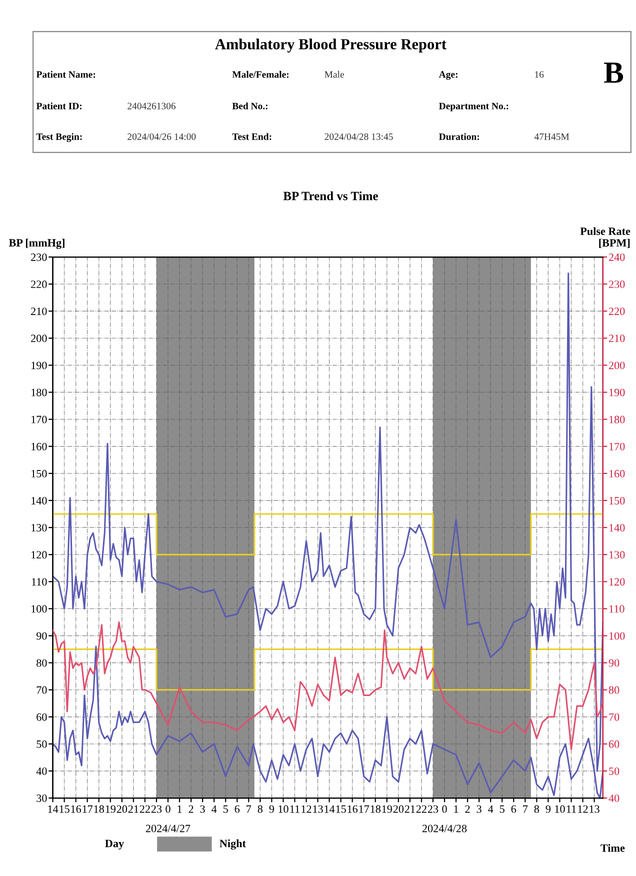  What do you see at coordinates (617, 392) in the screenshot?
I see `y2-tick-label: 190` at bounding box center [617, 392].